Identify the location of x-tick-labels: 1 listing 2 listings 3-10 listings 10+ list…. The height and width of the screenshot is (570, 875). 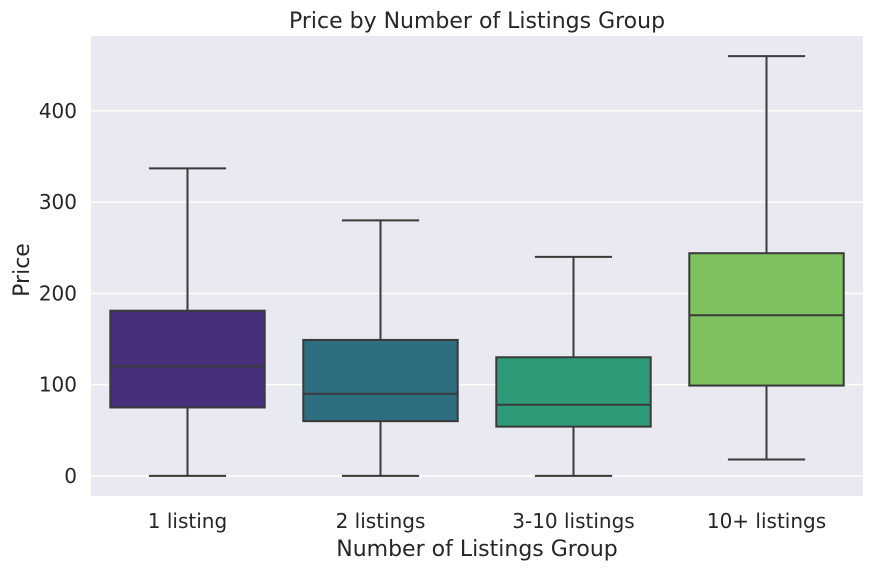
(487, 521).